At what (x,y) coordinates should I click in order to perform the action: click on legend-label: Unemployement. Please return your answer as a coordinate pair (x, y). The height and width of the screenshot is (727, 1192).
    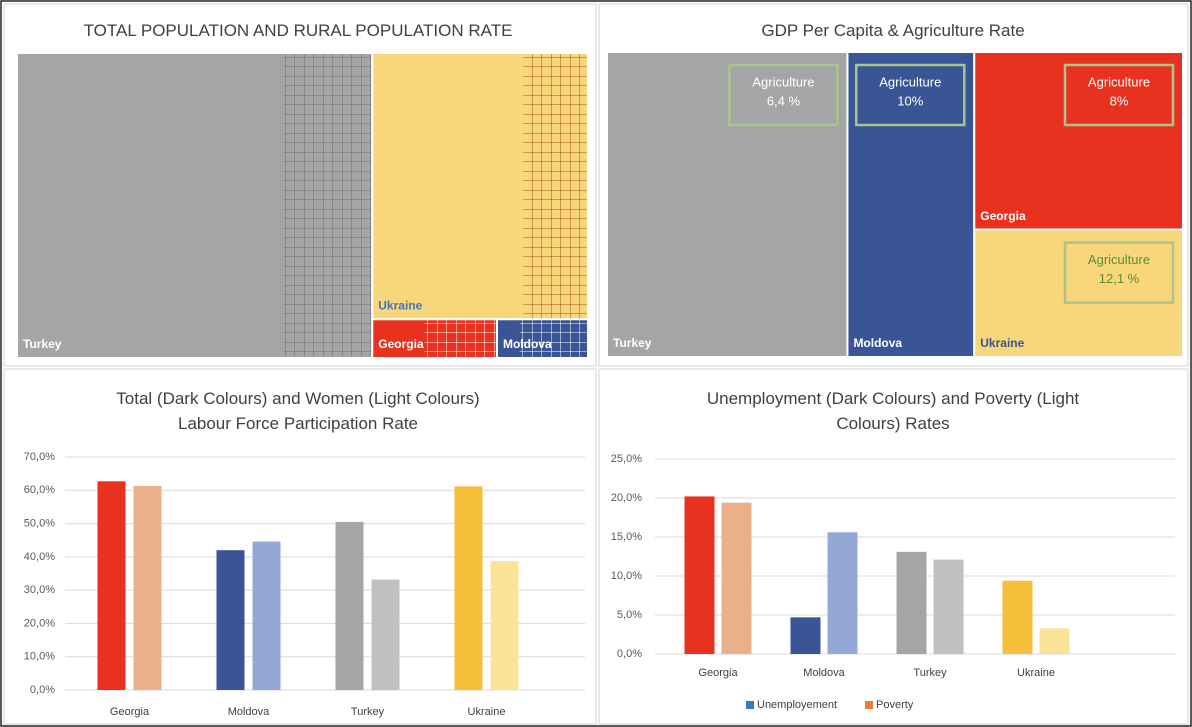
    Looking at the image, I should click on (797, 705).